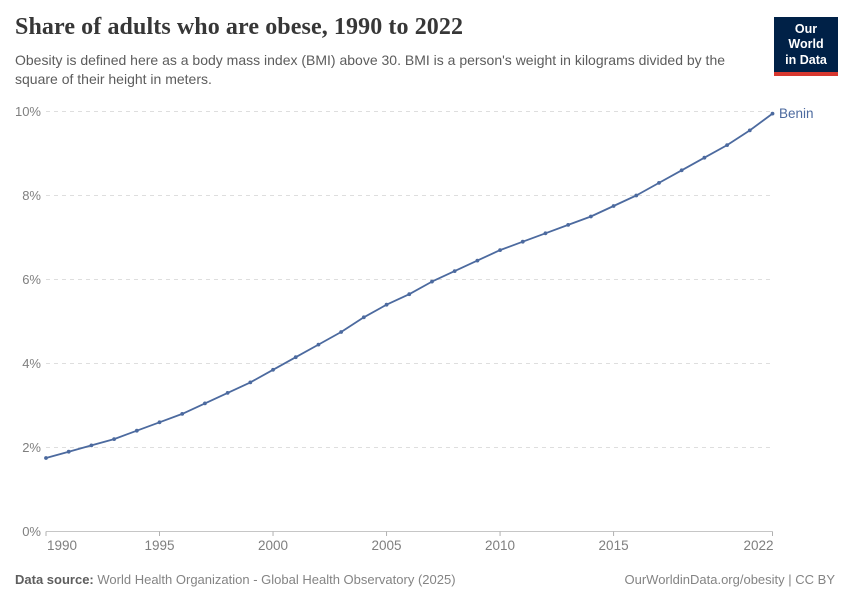 Image resolution: width=850 pixels, height=600 pixels. Describe the element at coordinates (796, 113) in the screenshot. I see `entity-label: Benin` at that location.